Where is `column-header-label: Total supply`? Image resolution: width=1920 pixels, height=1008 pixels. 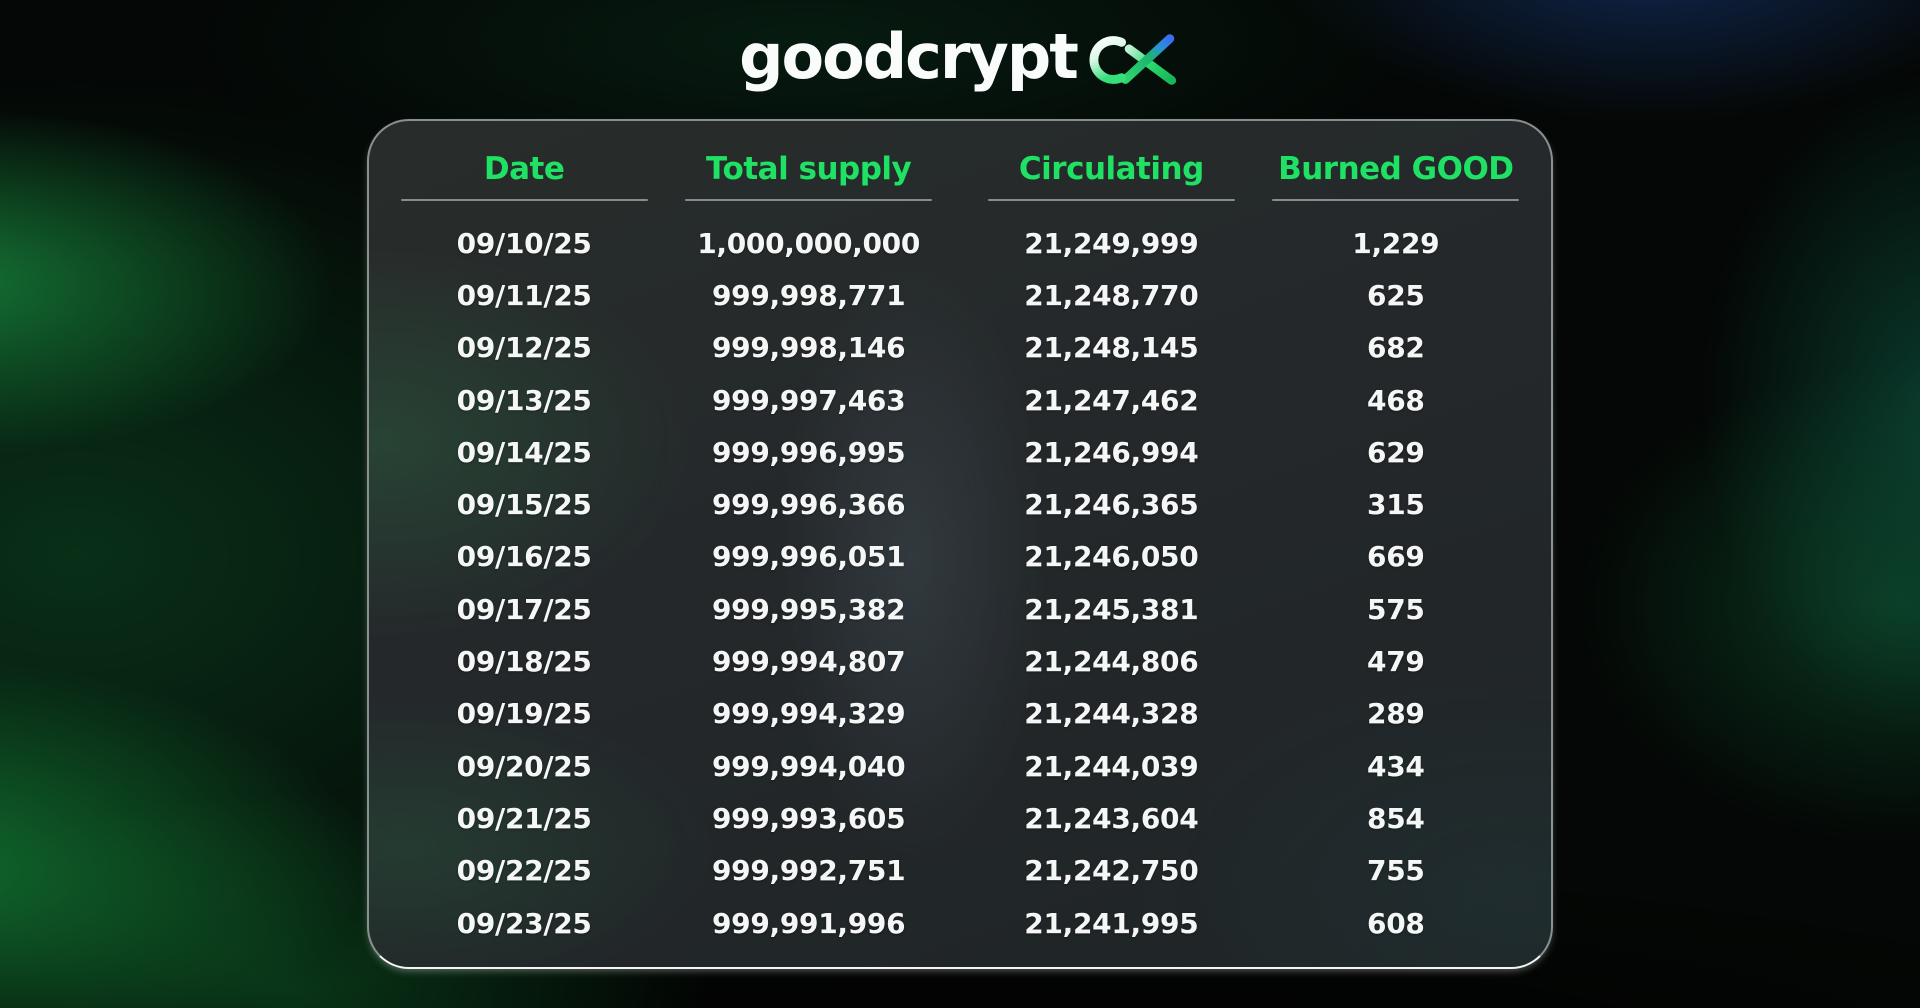 column-header-label: Total supply is located at coordinates (809, 169).